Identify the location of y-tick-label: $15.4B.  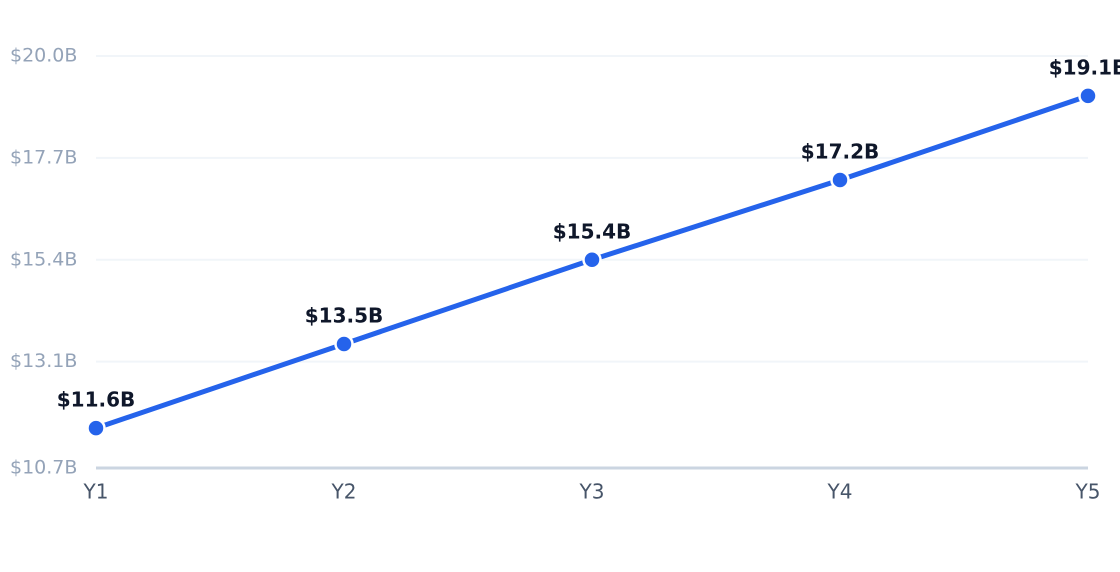
(43, 259).